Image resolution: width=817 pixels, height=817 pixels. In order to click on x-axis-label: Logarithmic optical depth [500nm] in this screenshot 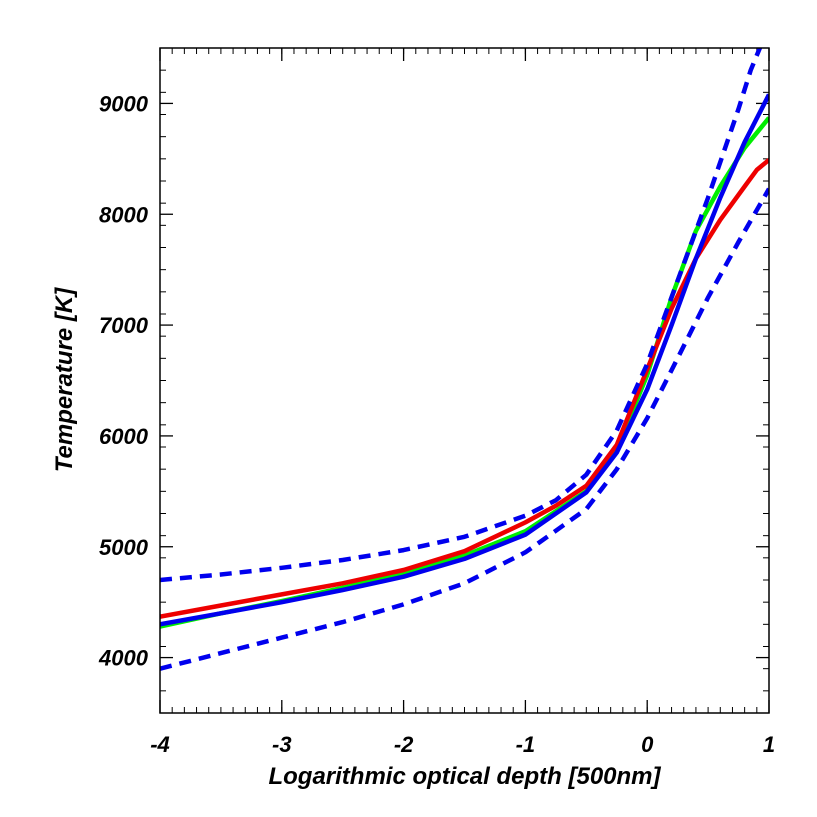, I will do `click(464, 776)`.